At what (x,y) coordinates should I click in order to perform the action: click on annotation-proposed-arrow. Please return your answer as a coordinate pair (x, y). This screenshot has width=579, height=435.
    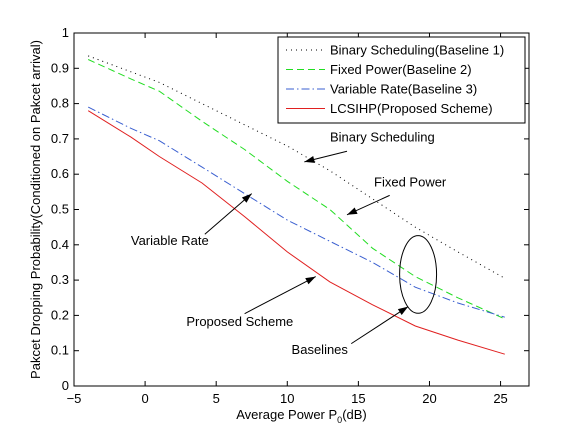
    Looking at the image, I should click on (280, 295).